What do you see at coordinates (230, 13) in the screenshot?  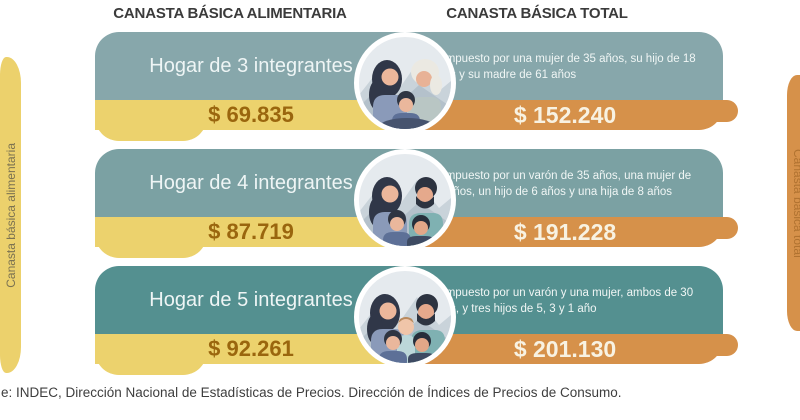 I see `column-title-canasta-basica-alimentaria: CANASTA BÁSICA ALIMENTARIA` at bounding box center [230, 13].